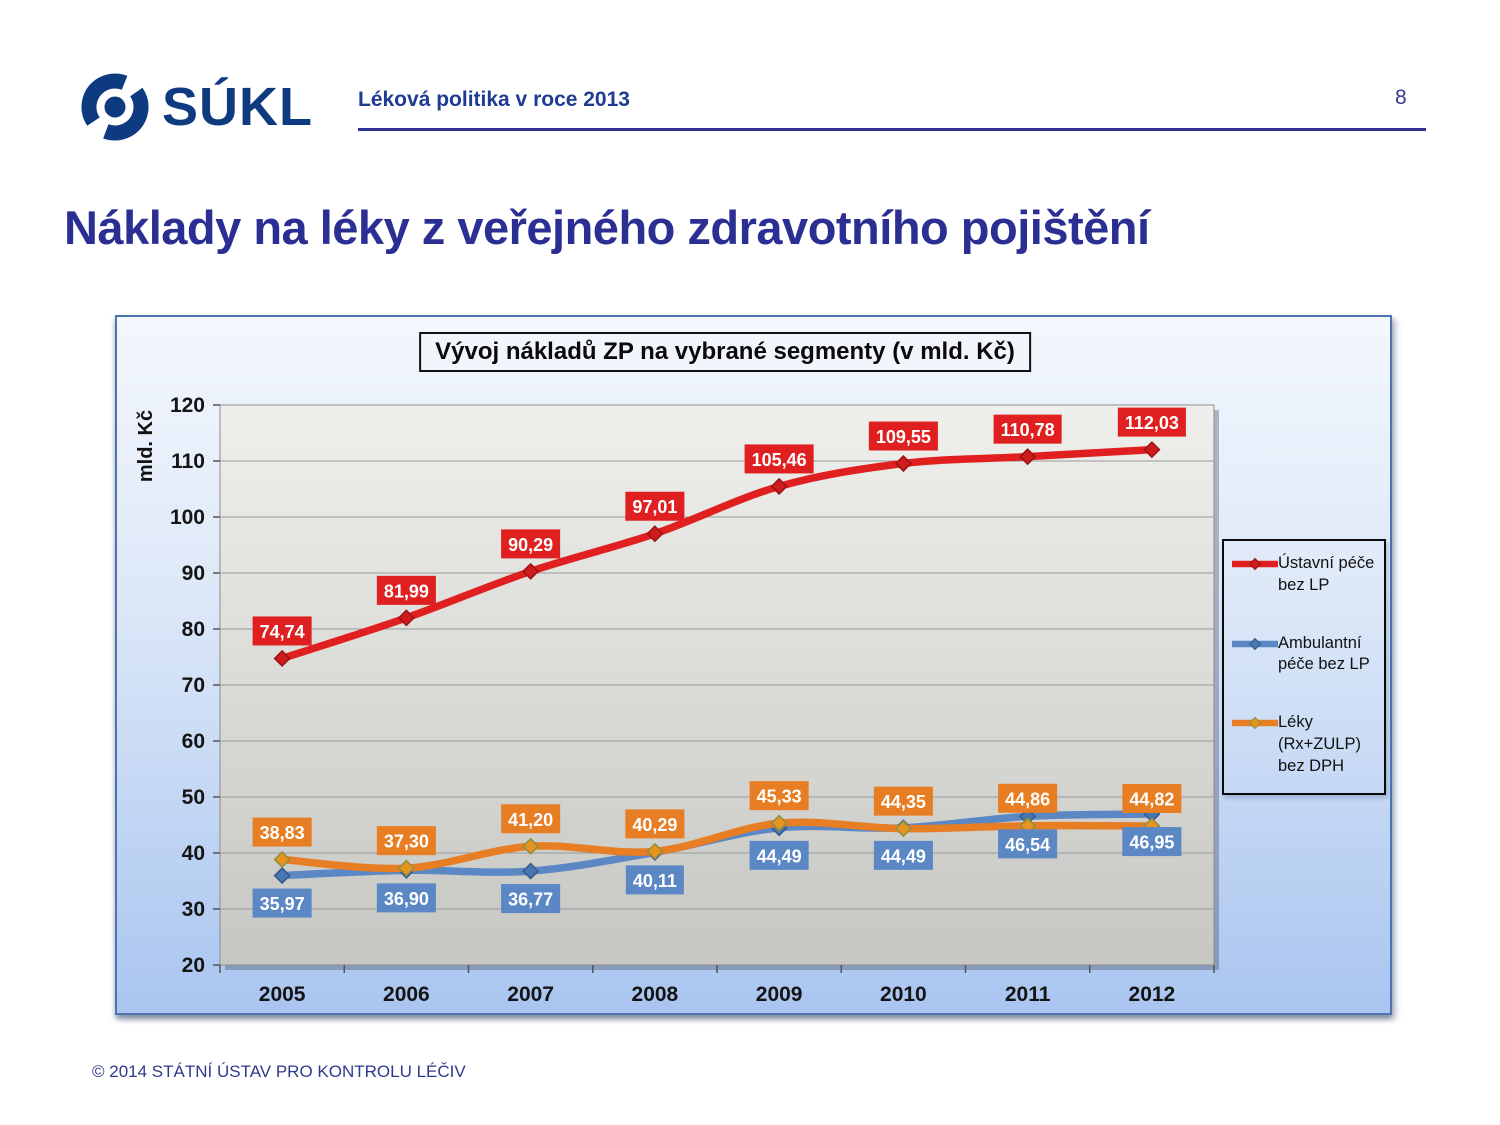  Describe the element at coordinates (187, 405) in the screenshot. I see `y-tick-label: 120` at that location.